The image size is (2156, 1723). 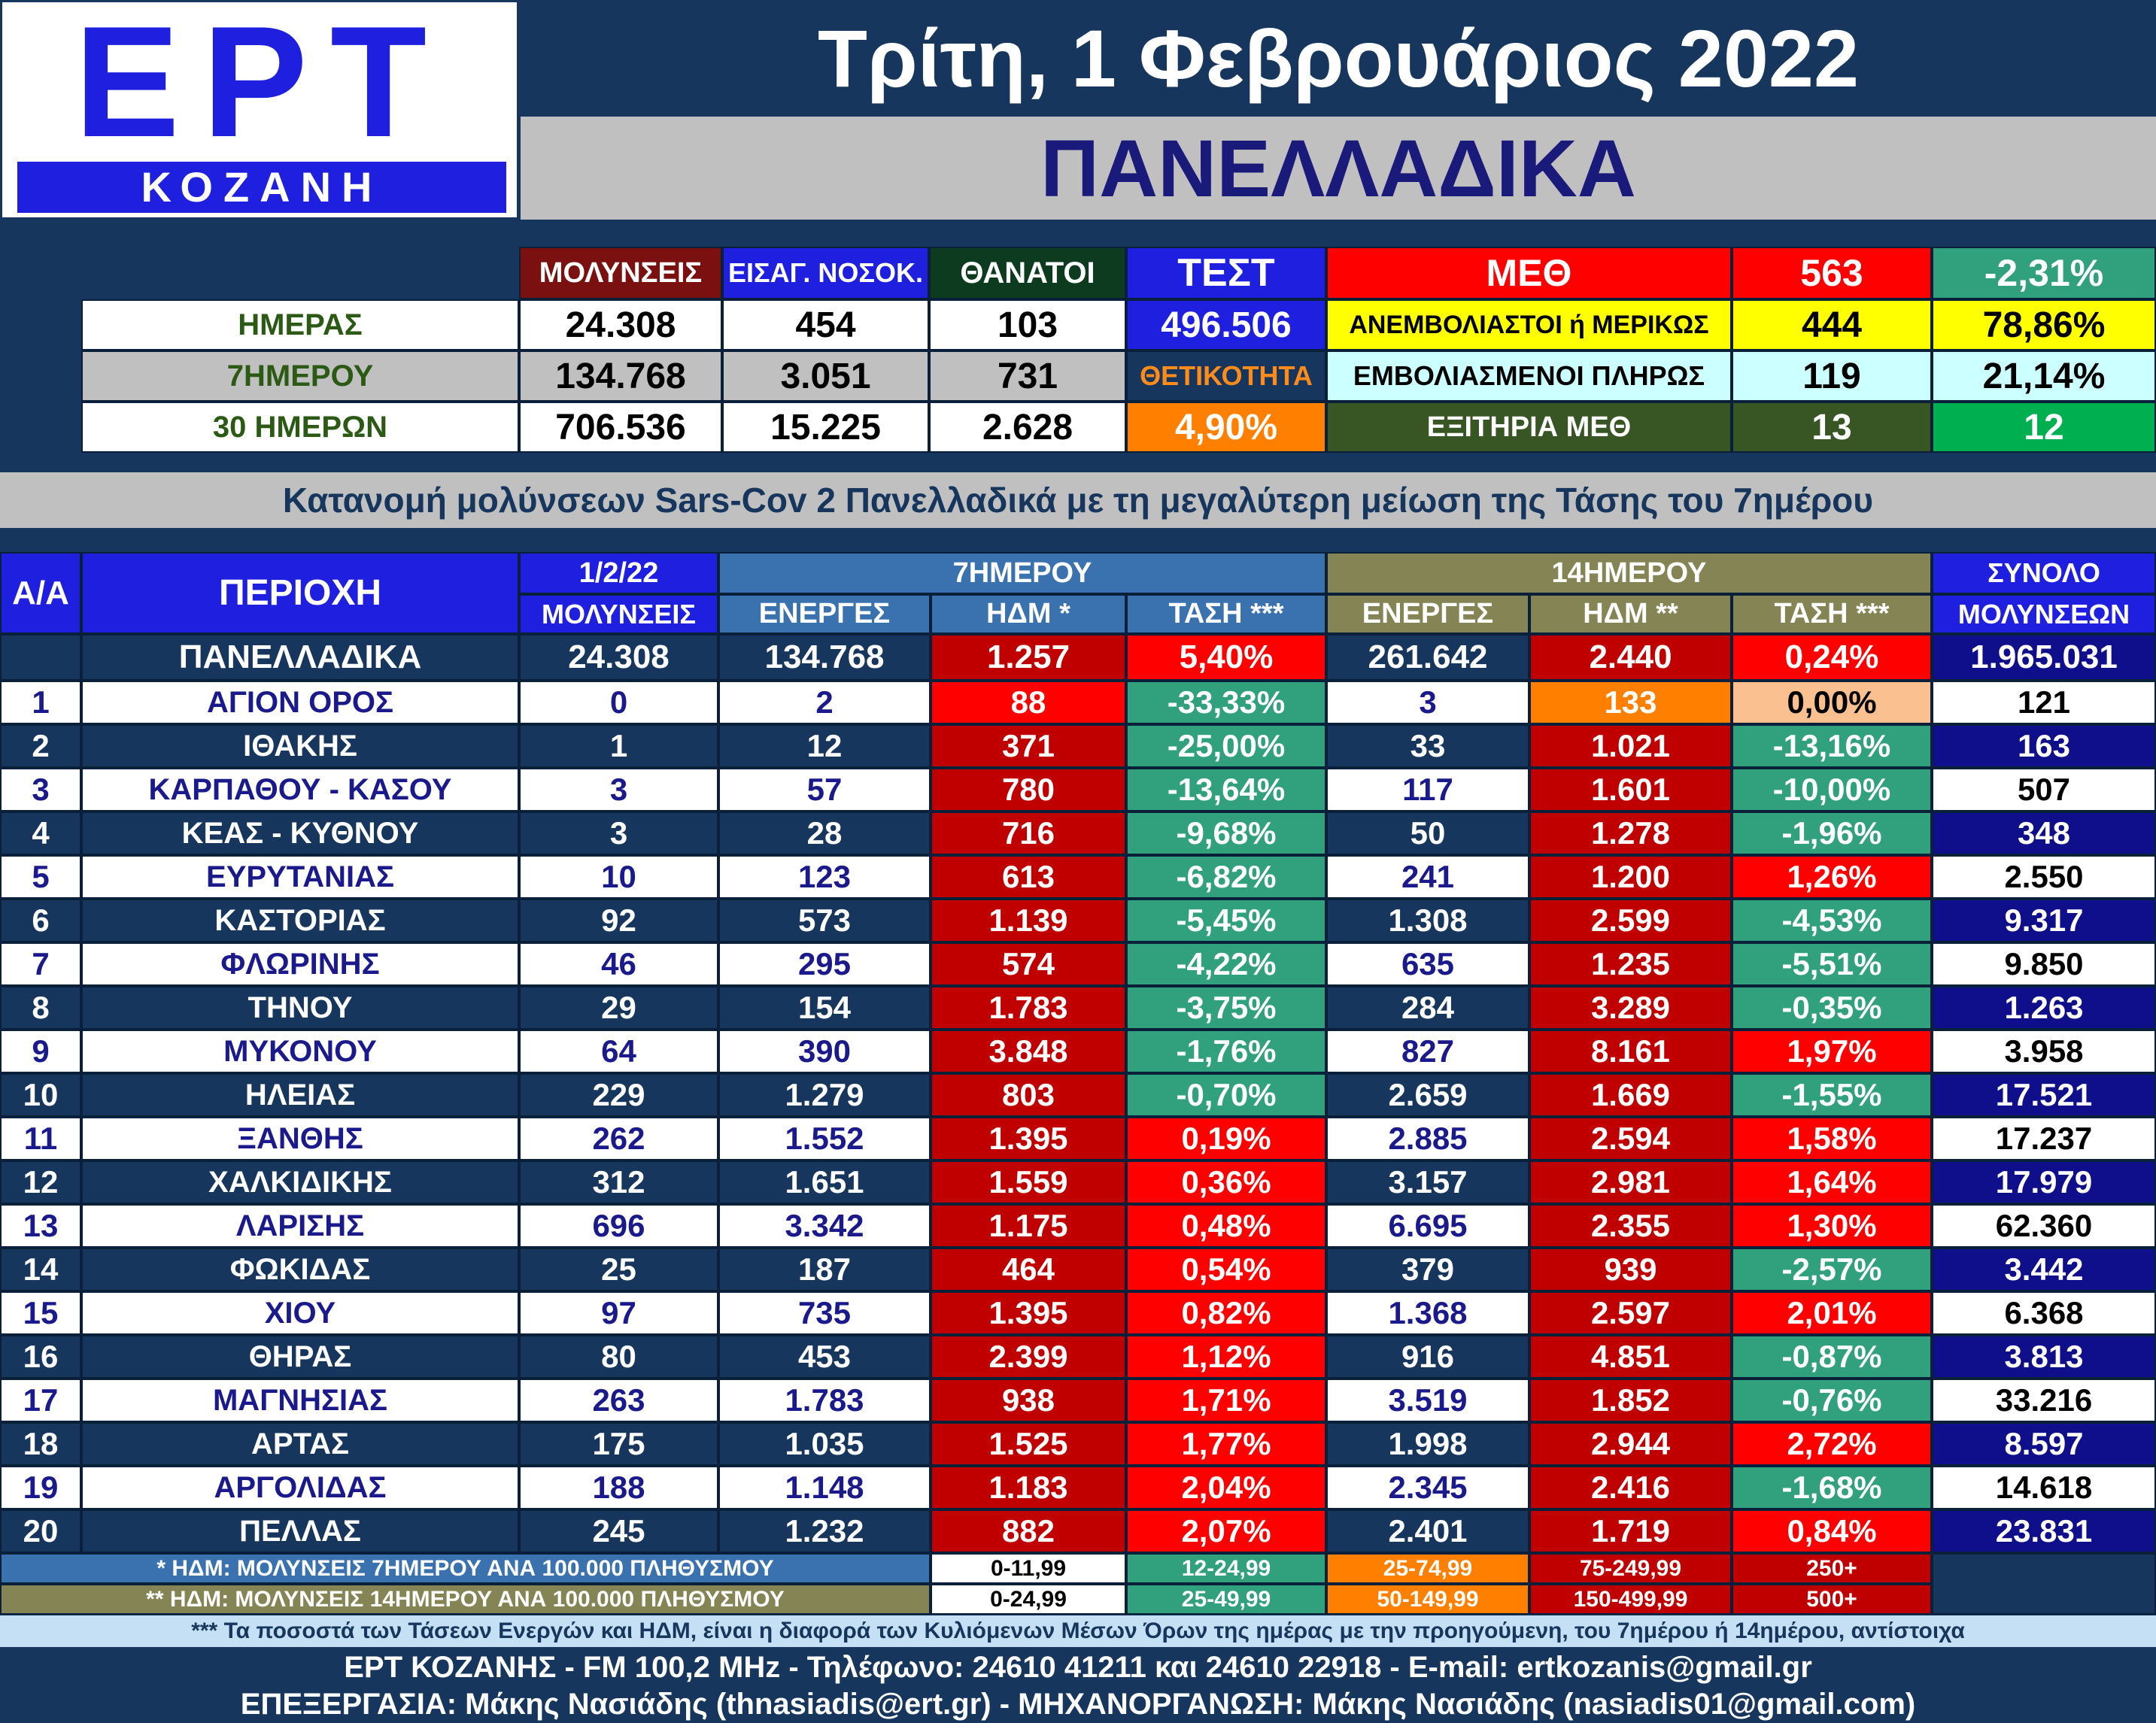 I want to click on row-day-infections: 92, so click(x=618, y=920).